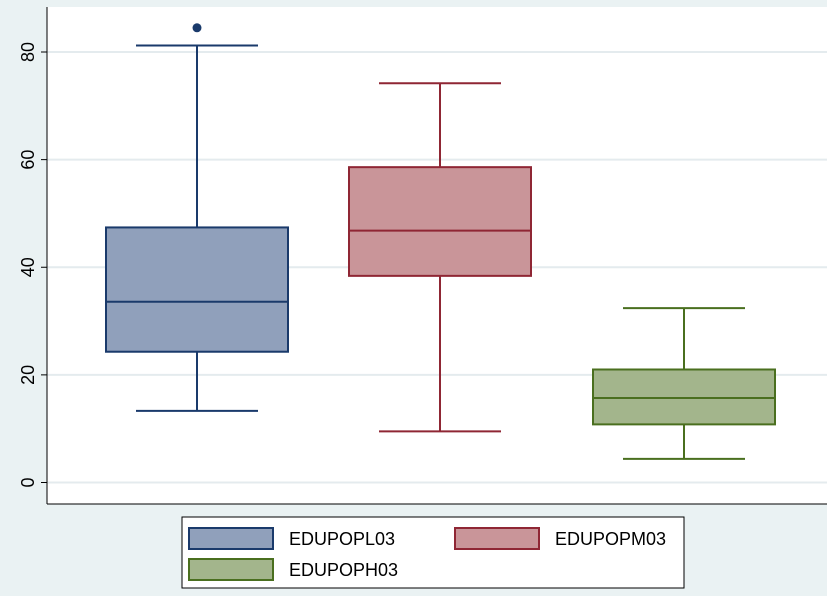 This screenshot has height=596, width=827. What do you see at coordinates (28, 52) in the screenshot?
I see `y-tick-label-80: 80` at bounding box center [28, 52].